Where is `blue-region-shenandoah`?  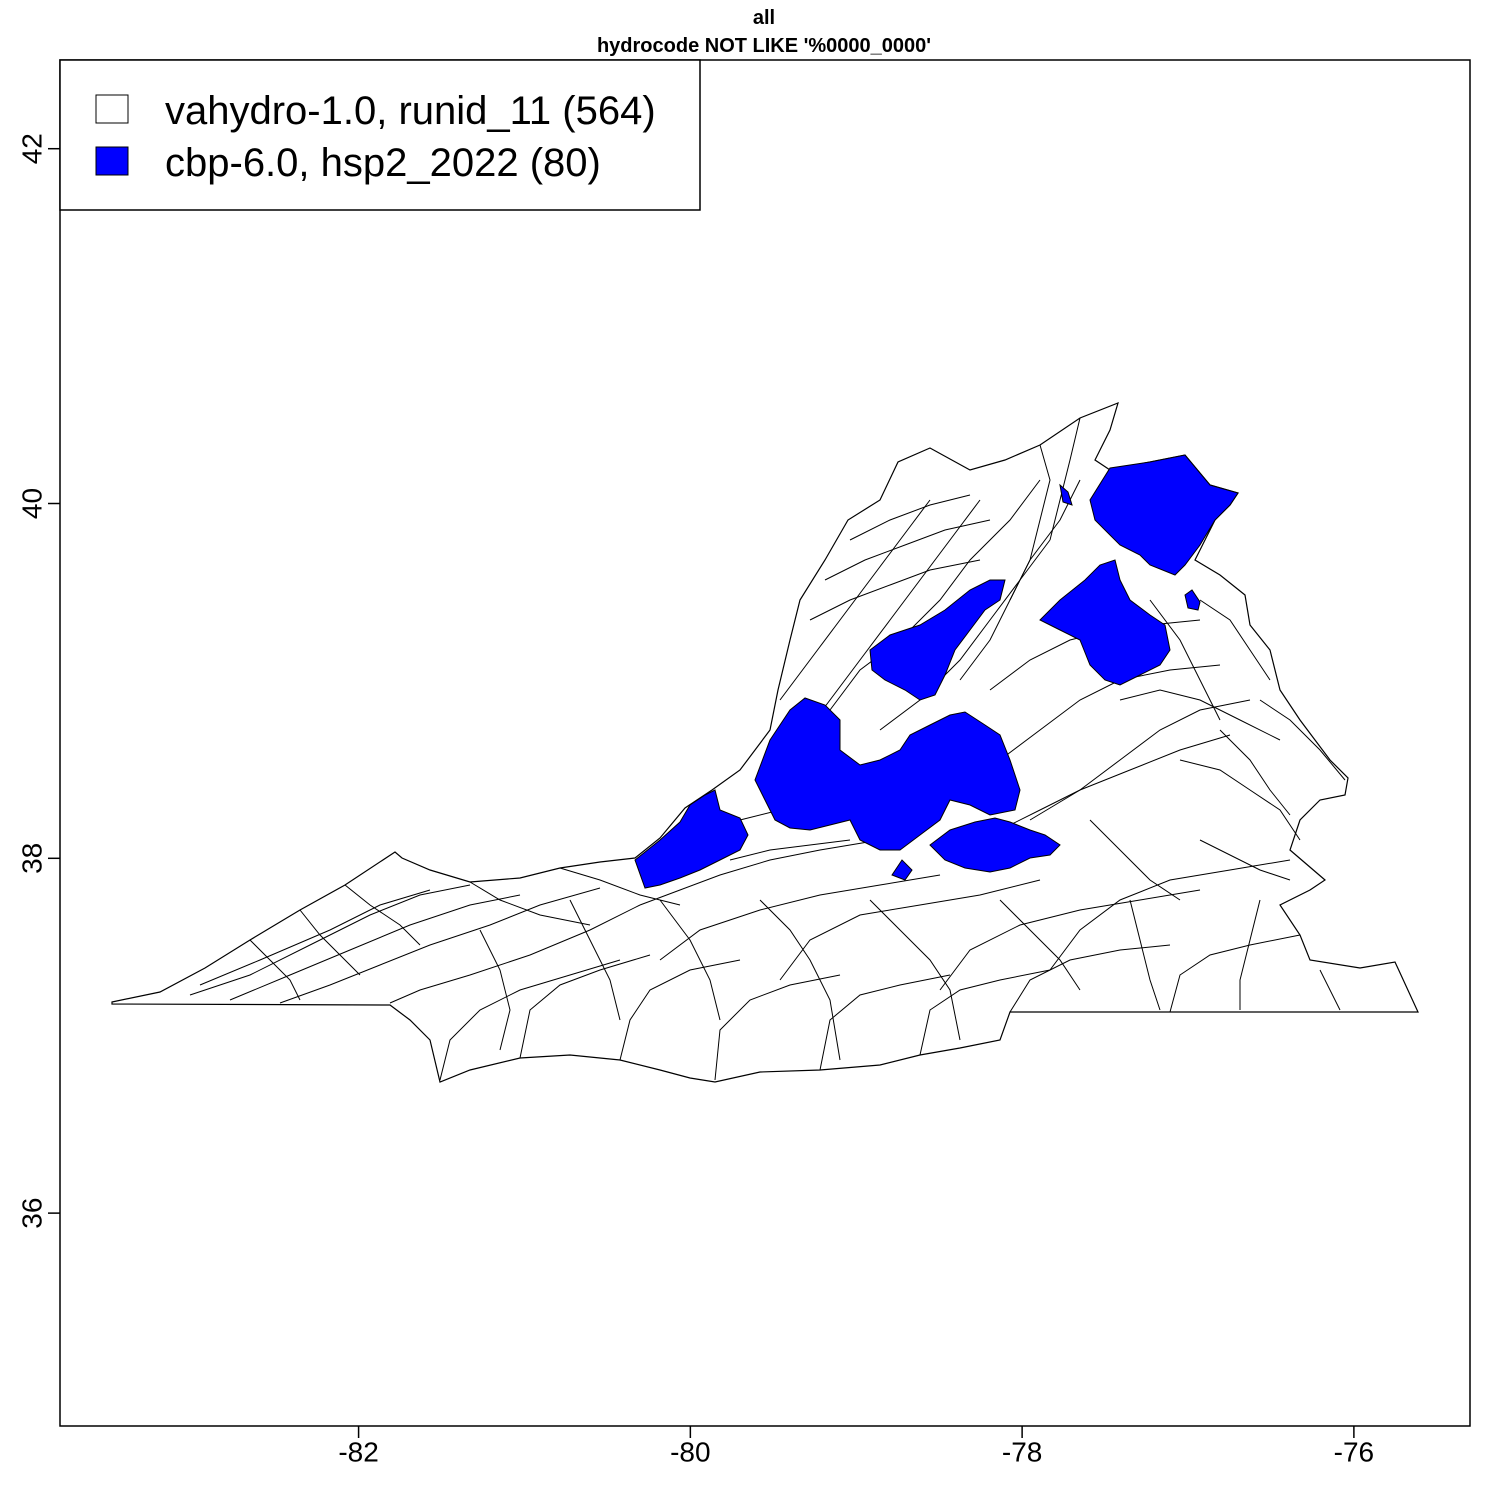
blue-region-shenandoah is located at coordinates (1105, 622).